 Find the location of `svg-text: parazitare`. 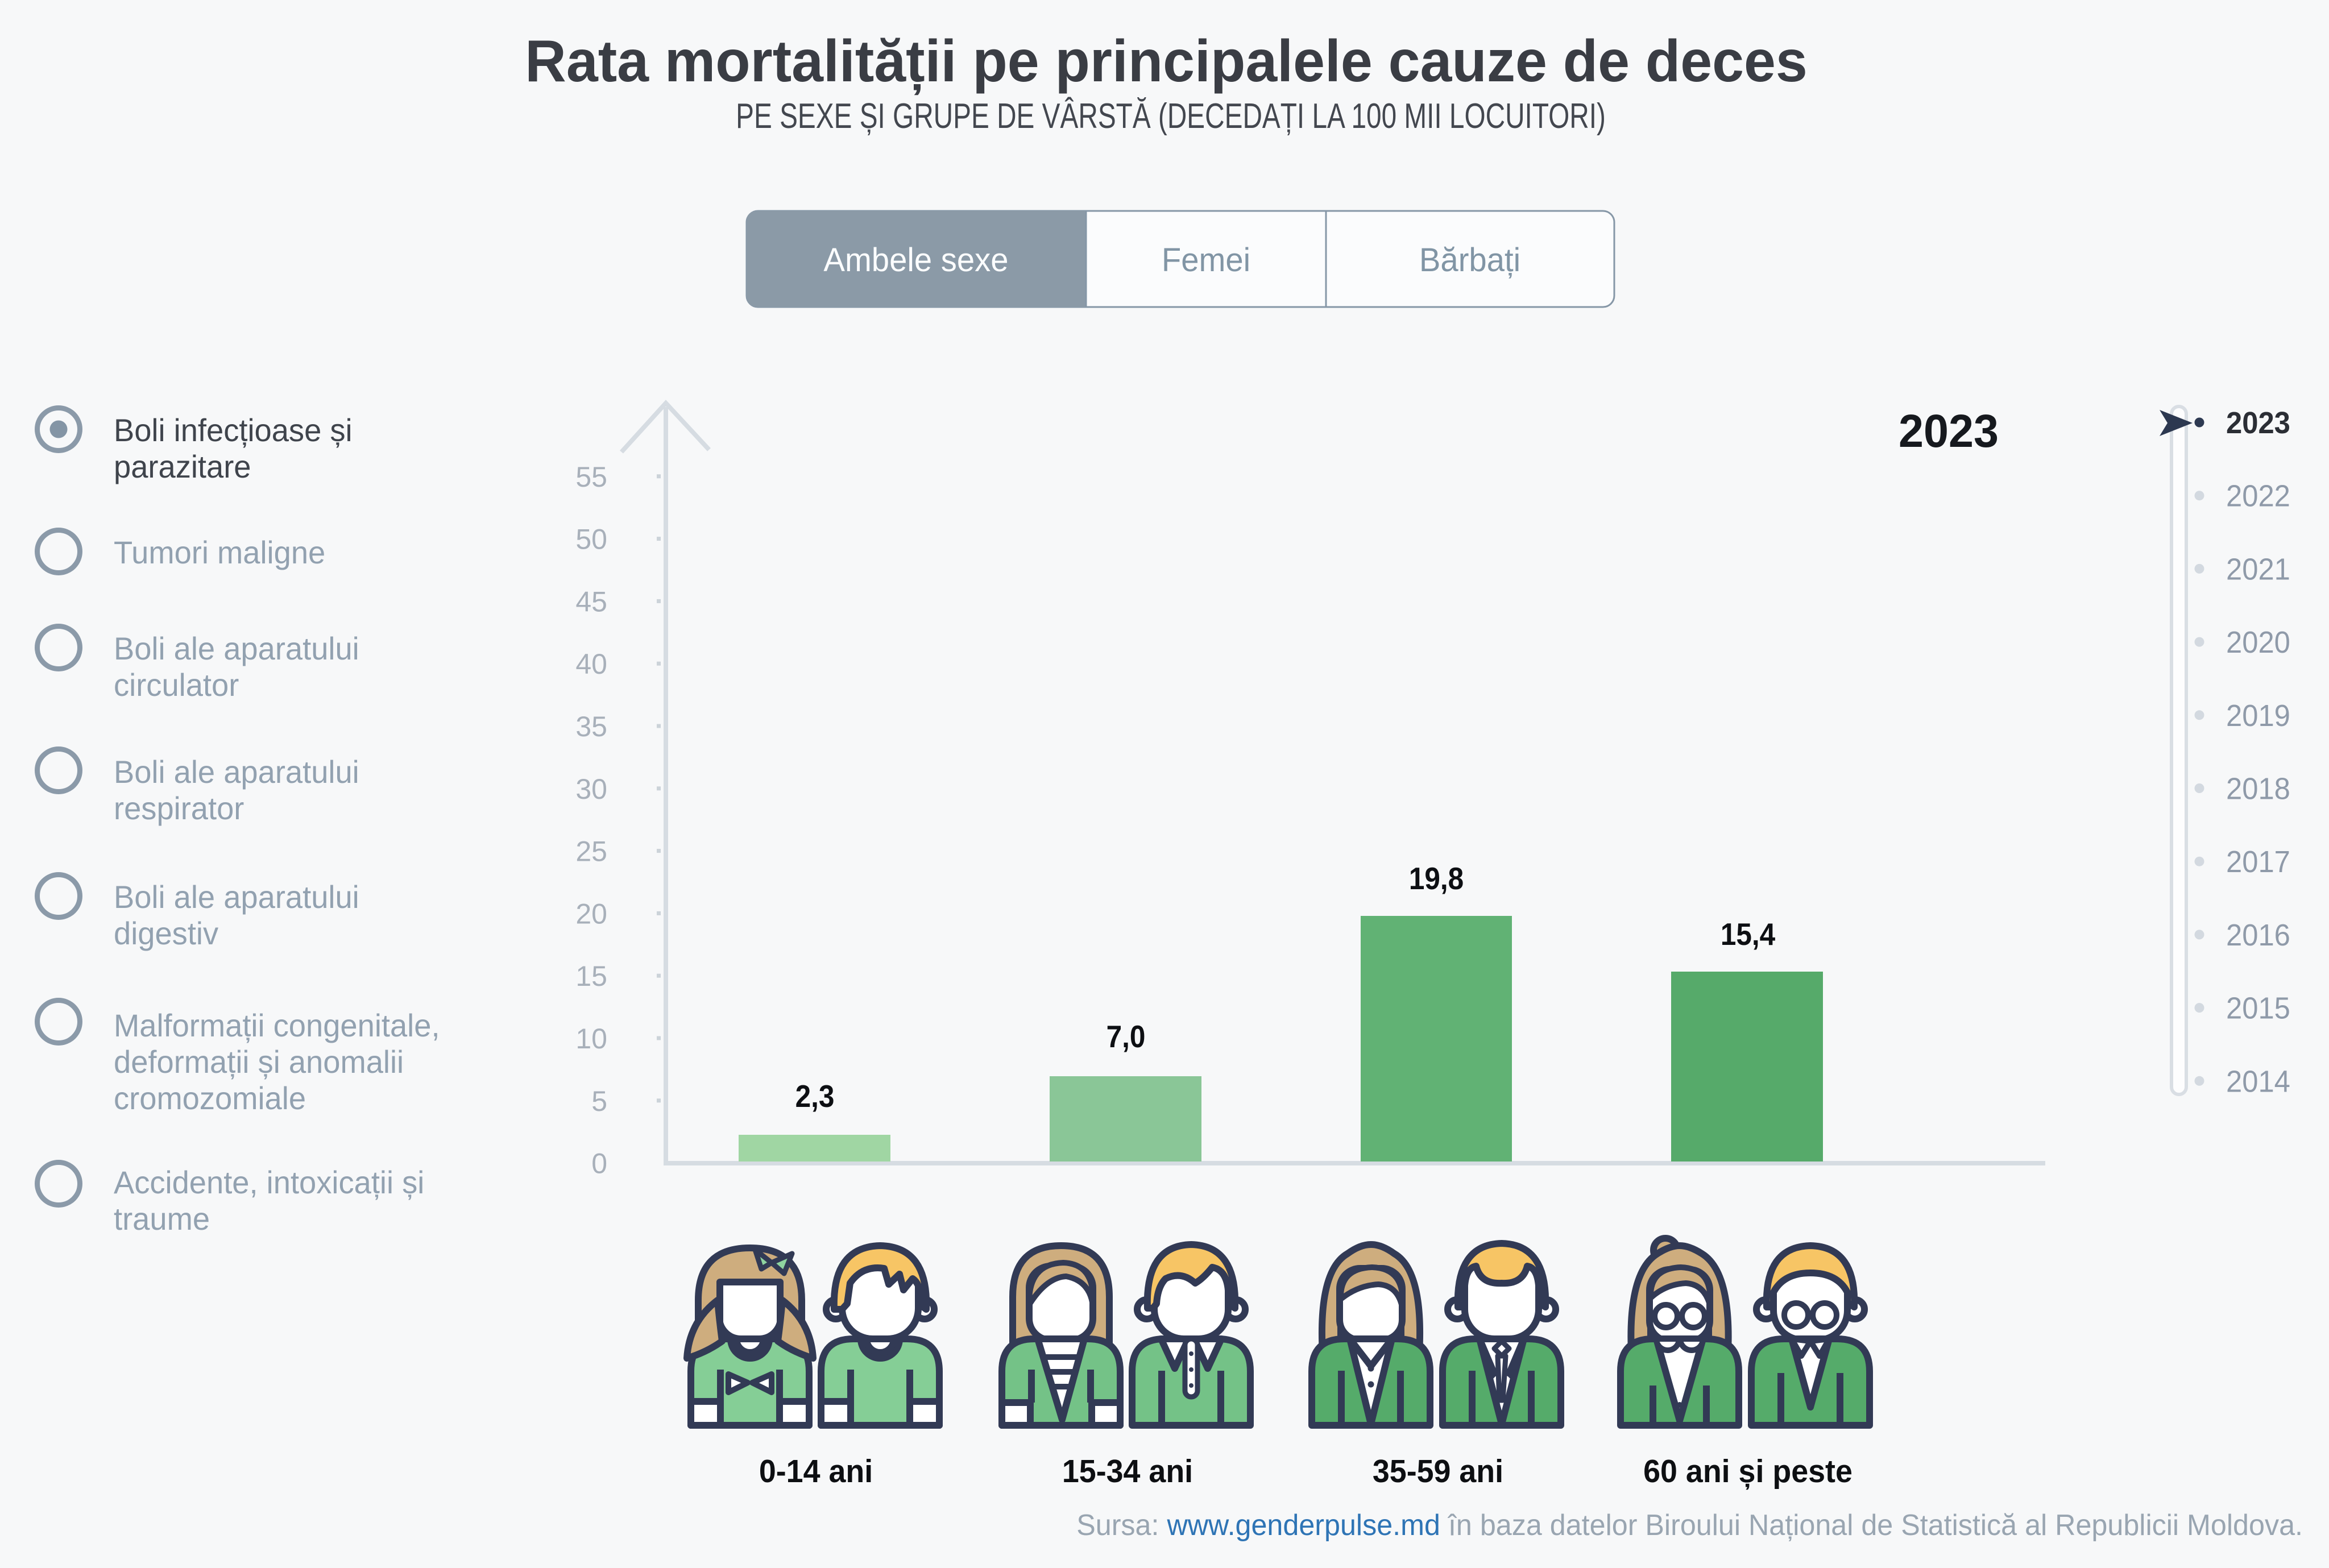

svg-text: parazitare is located at coordinates (183, 466).